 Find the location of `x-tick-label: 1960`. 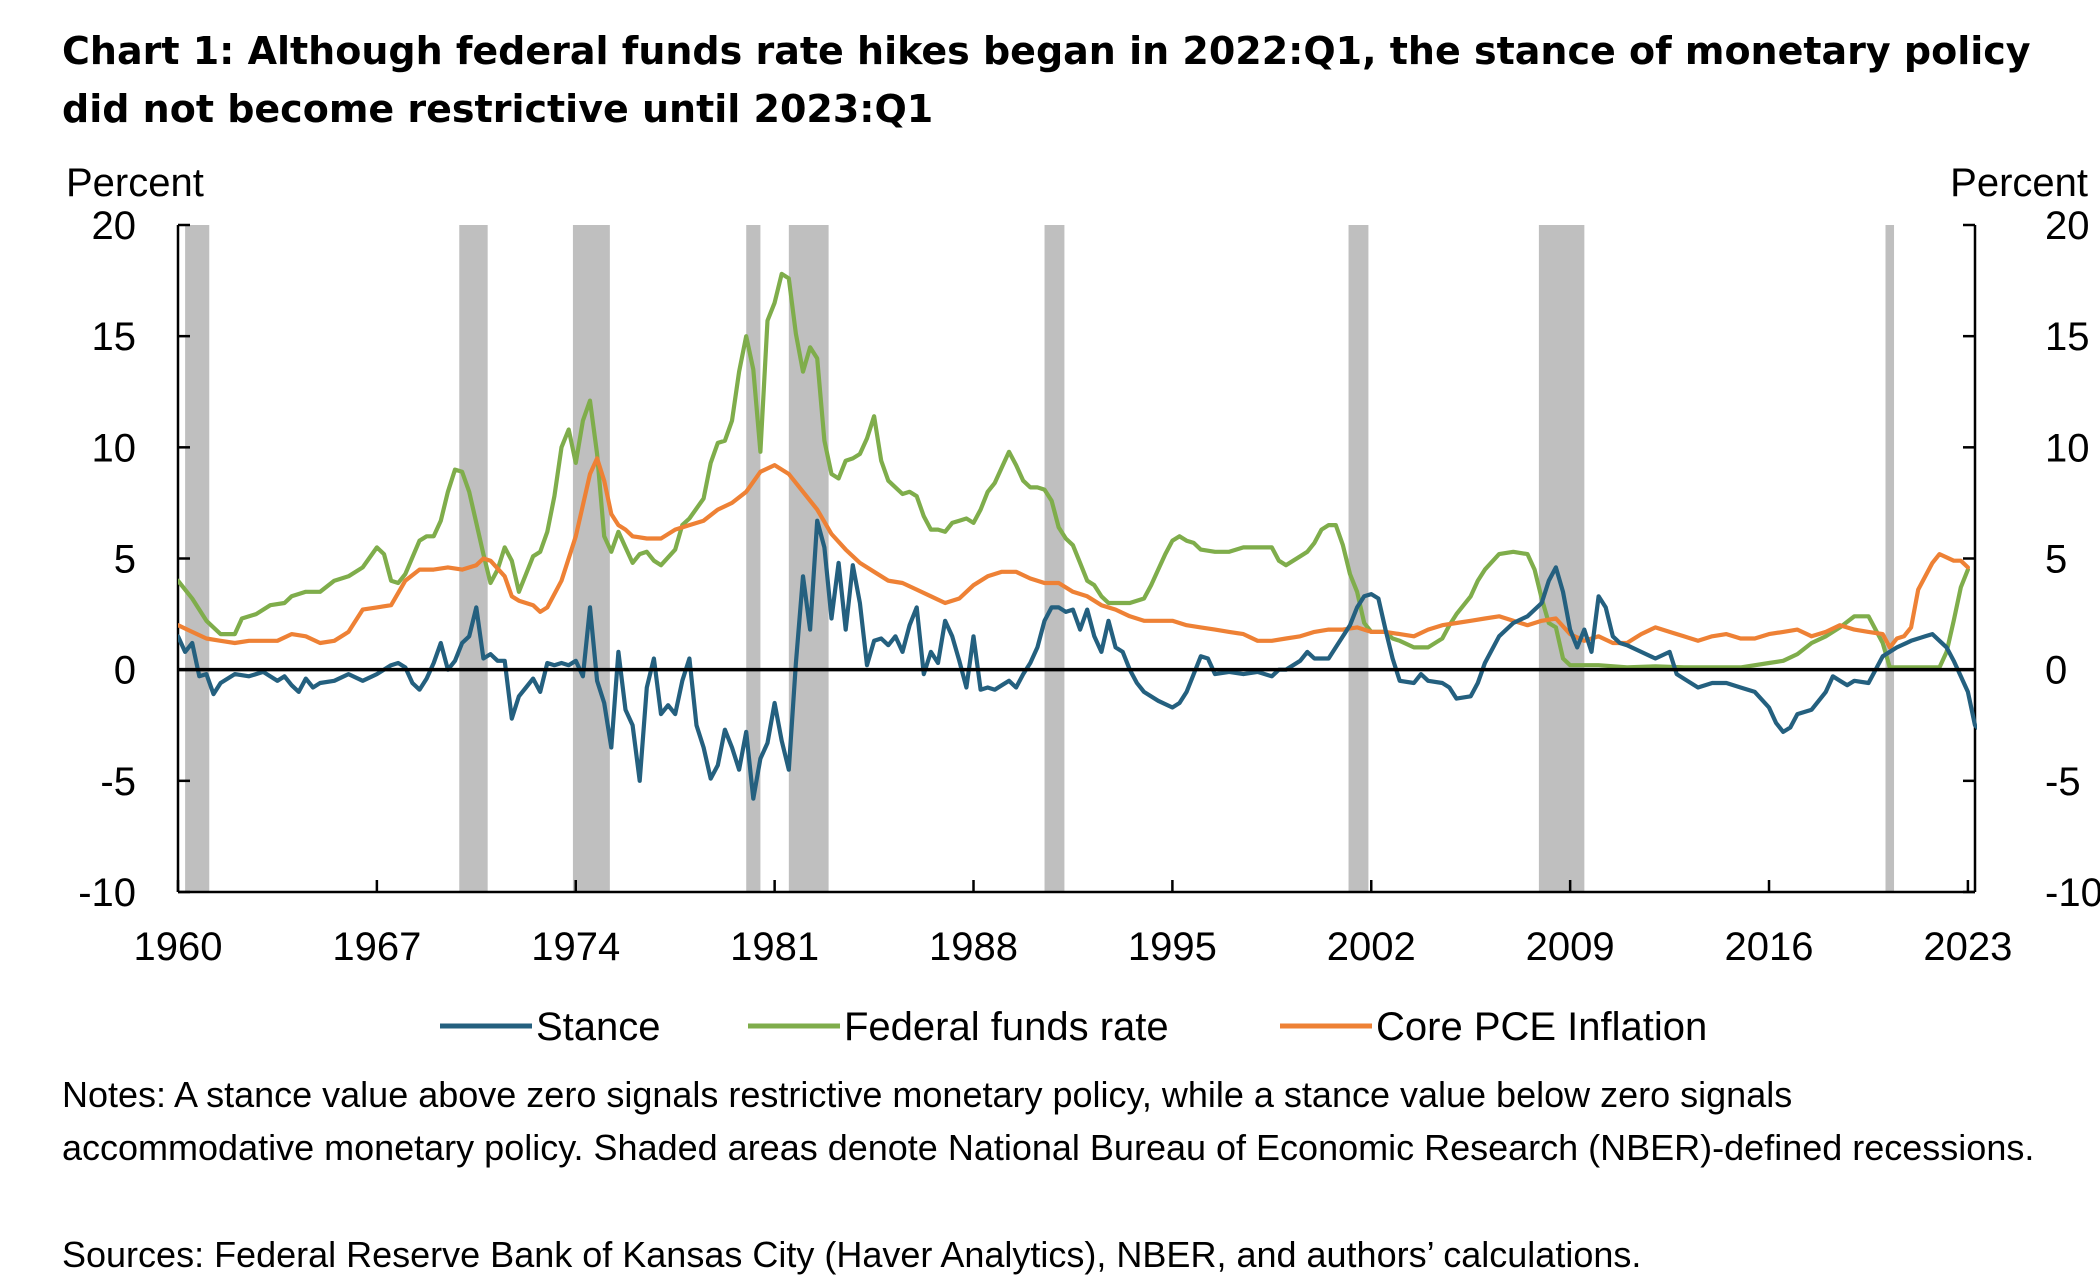

x-tick-label: 1960 is located at coordinates (178, 947).